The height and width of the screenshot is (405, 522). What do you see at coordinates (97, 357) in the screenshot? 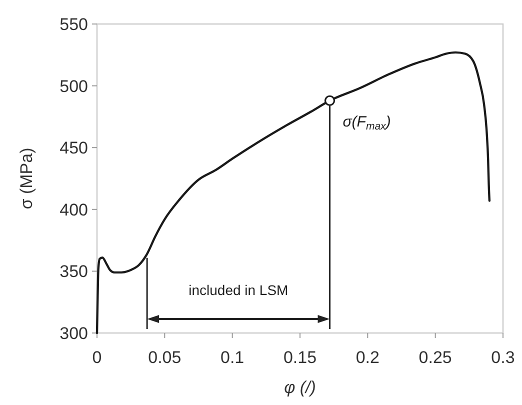
I see `x-tick-label: 0` at bounding box center [97, 357].